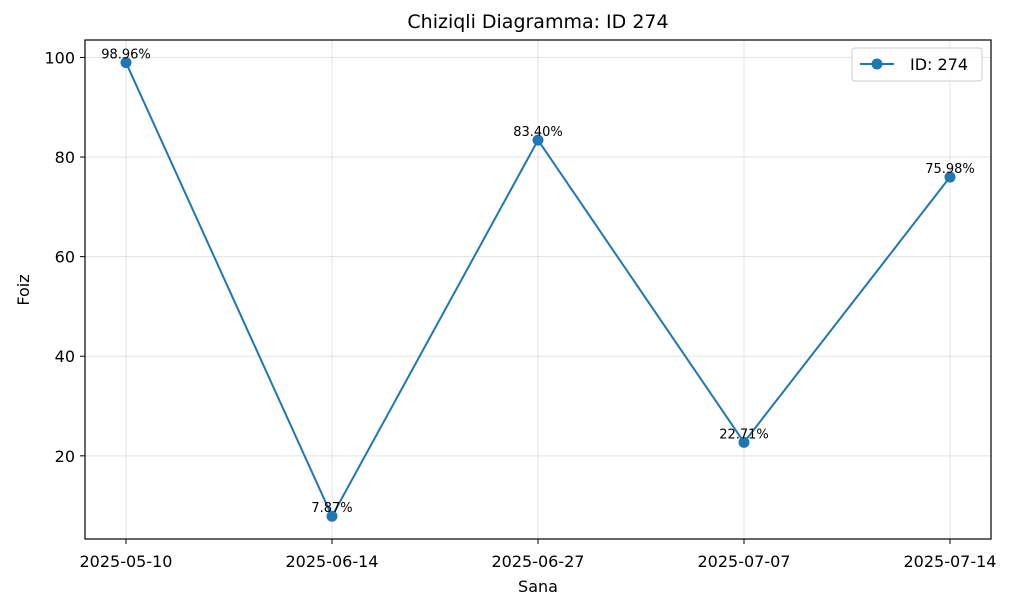 The image size is (1015, 609). Describe the element at coordinates (950, 561) in the screenshot. I see `x-tick-label: 2025-07-14` at that location.